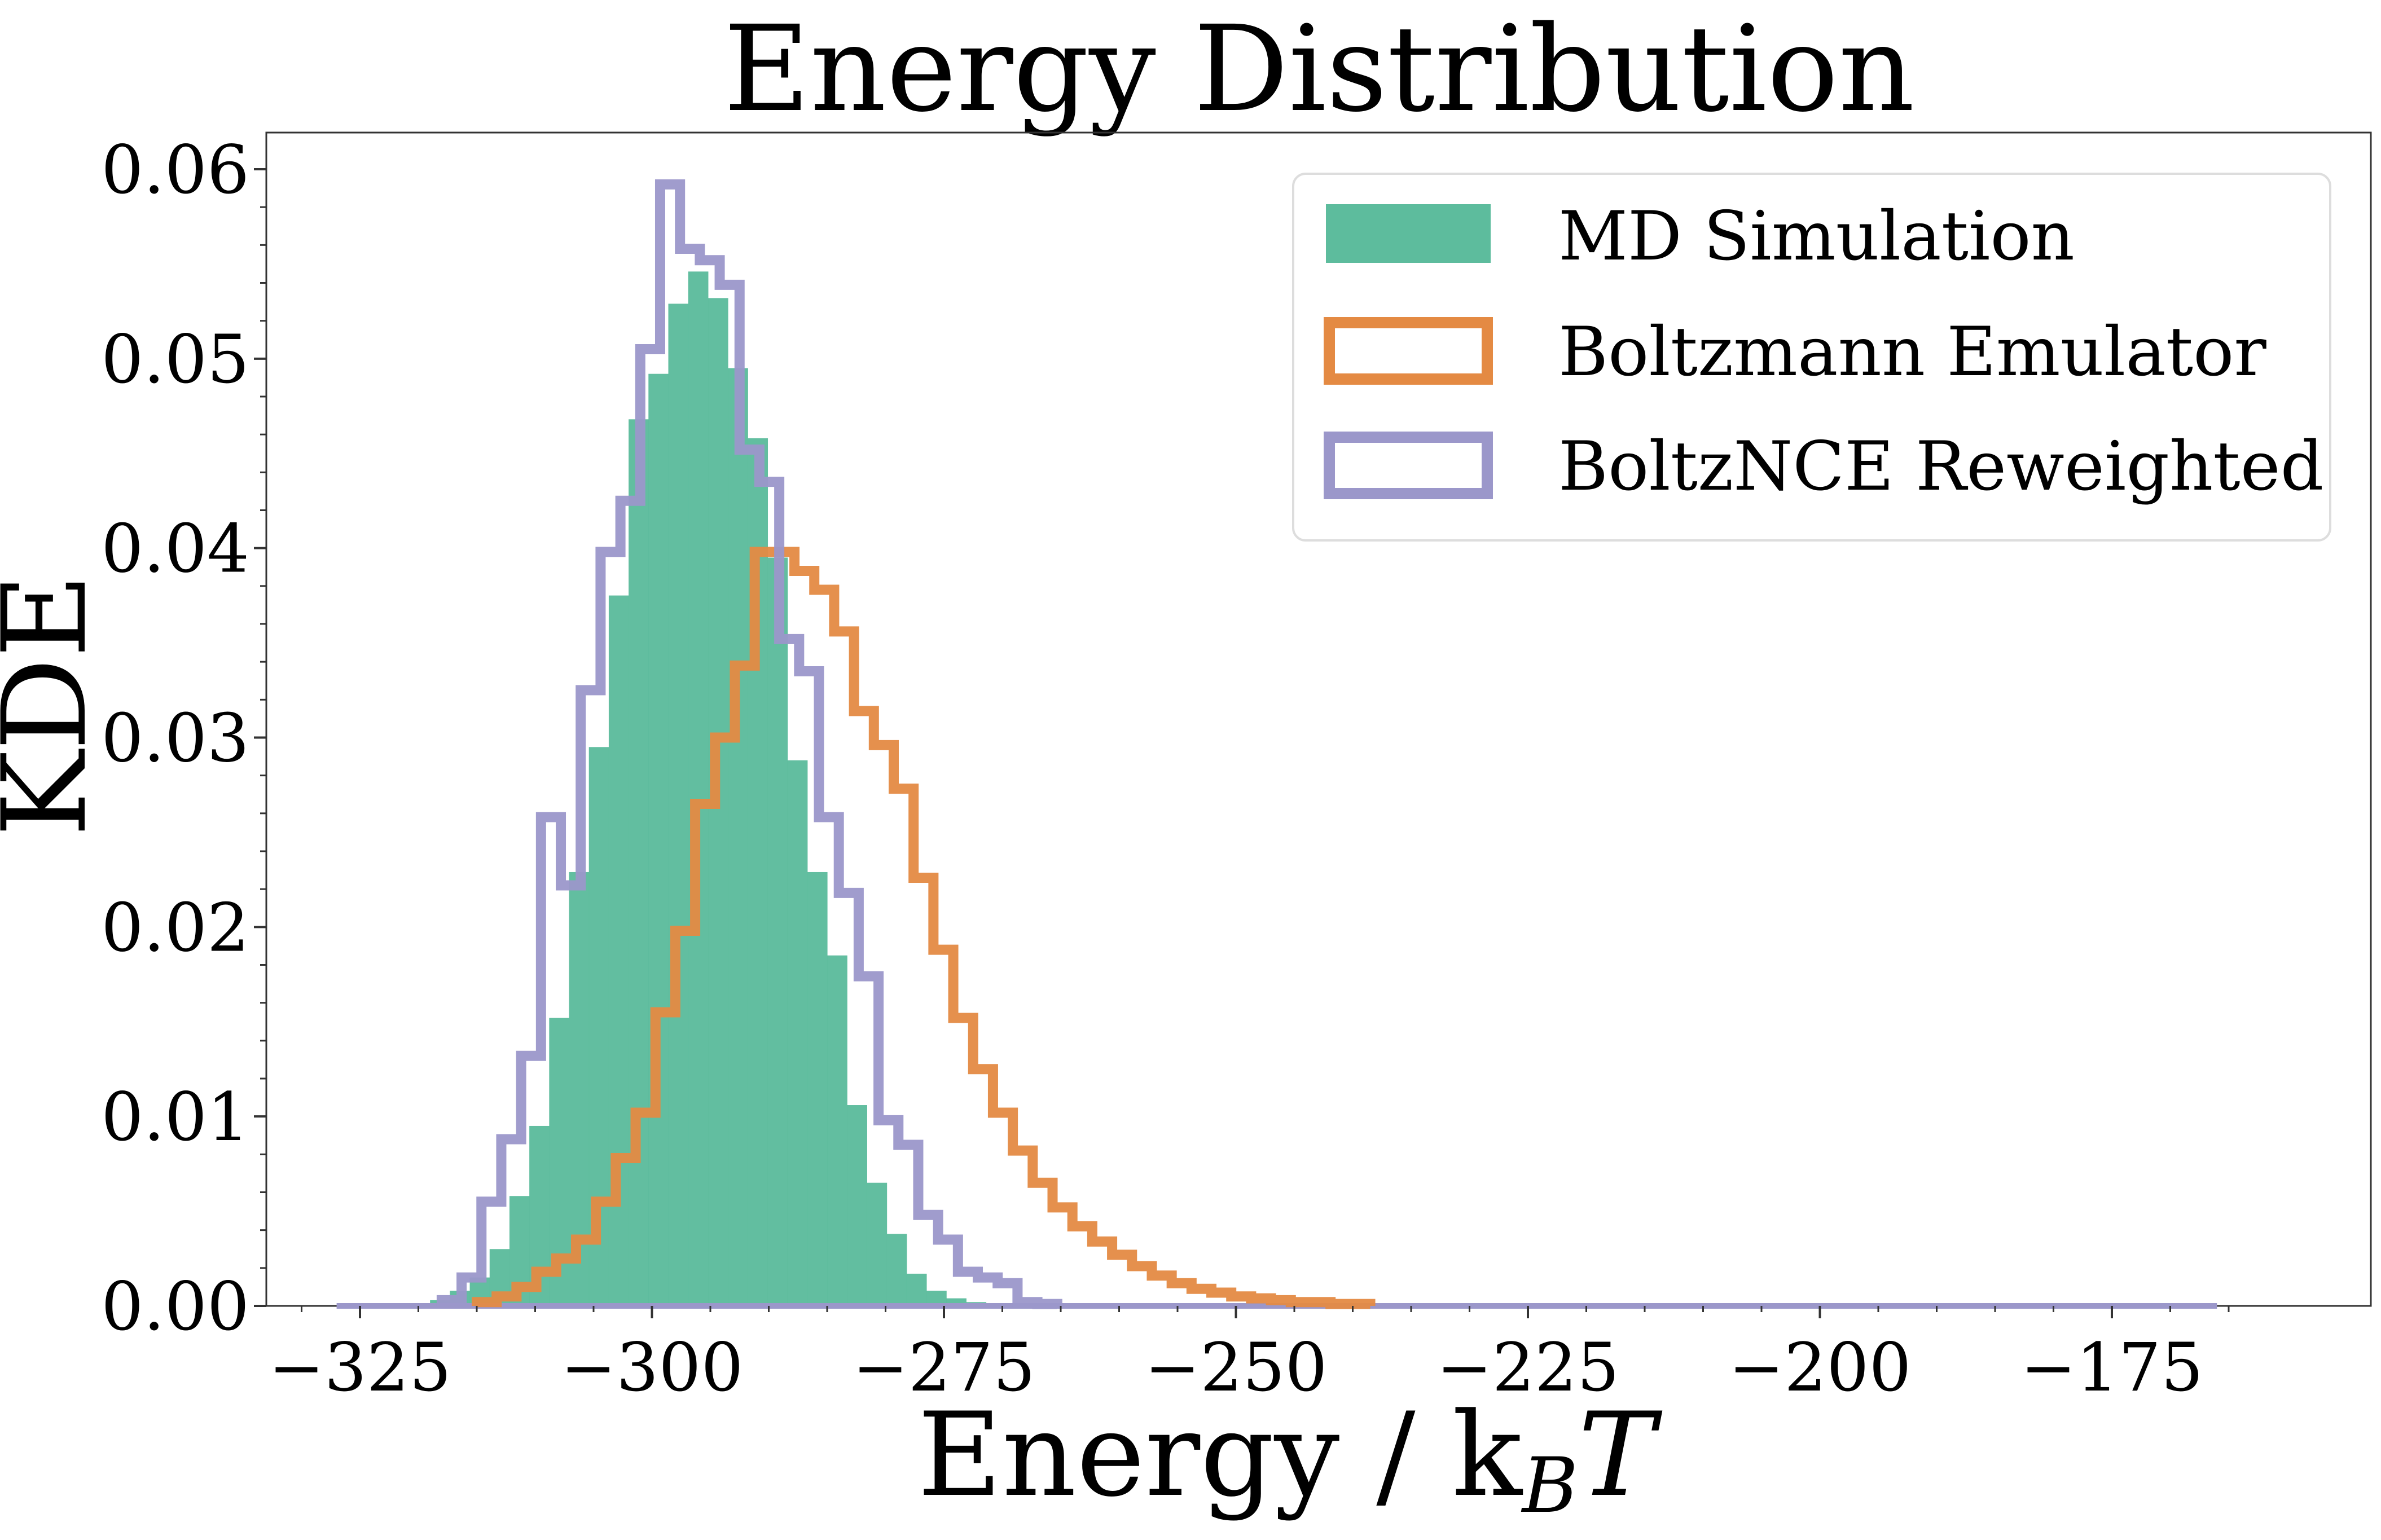 The height and width of the screenshot is (1540, 2381). I want to click on y-axis-label: KDE, so click(56, 705).